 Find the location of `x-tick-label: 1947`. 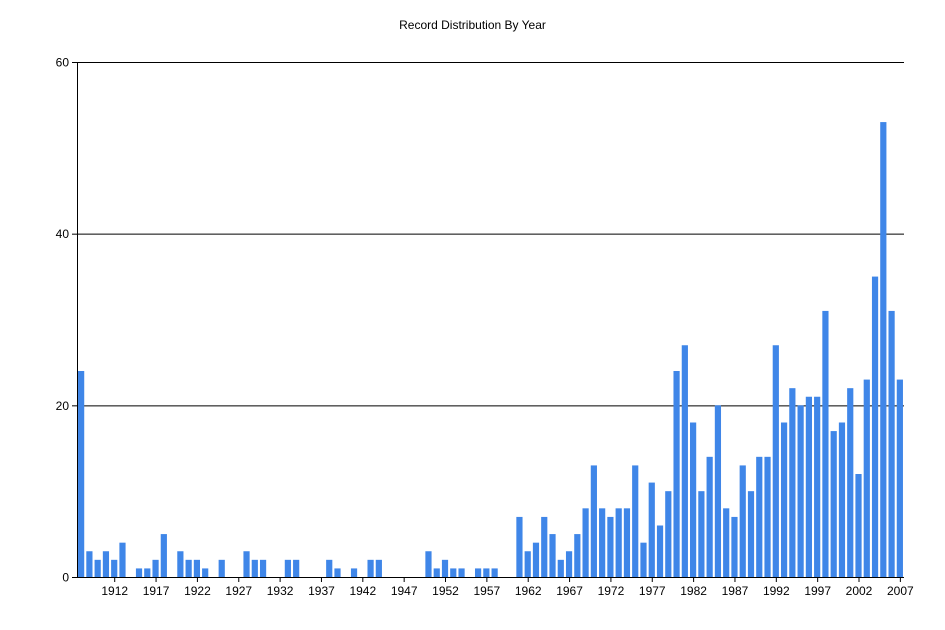

x-tick-label: 1947 is located at coordinates (404, 591).